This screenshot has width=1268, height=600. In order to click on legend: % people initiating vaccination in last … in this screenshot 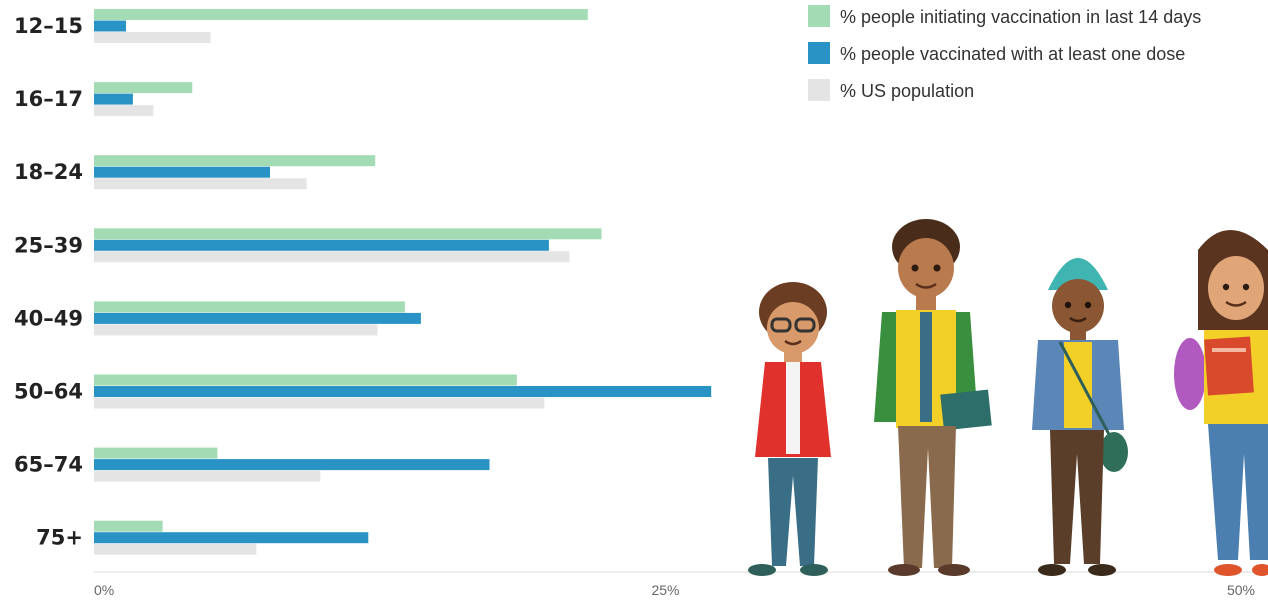, I will do `click(1004, 53)`.